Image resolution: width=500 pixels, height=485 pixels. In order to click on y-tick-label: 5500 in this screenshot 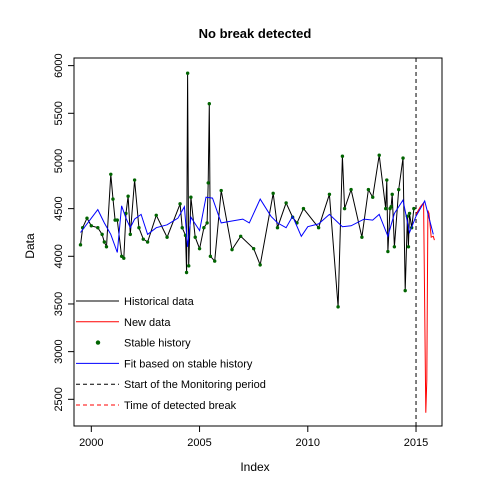, I will do `click(59, 113)`.